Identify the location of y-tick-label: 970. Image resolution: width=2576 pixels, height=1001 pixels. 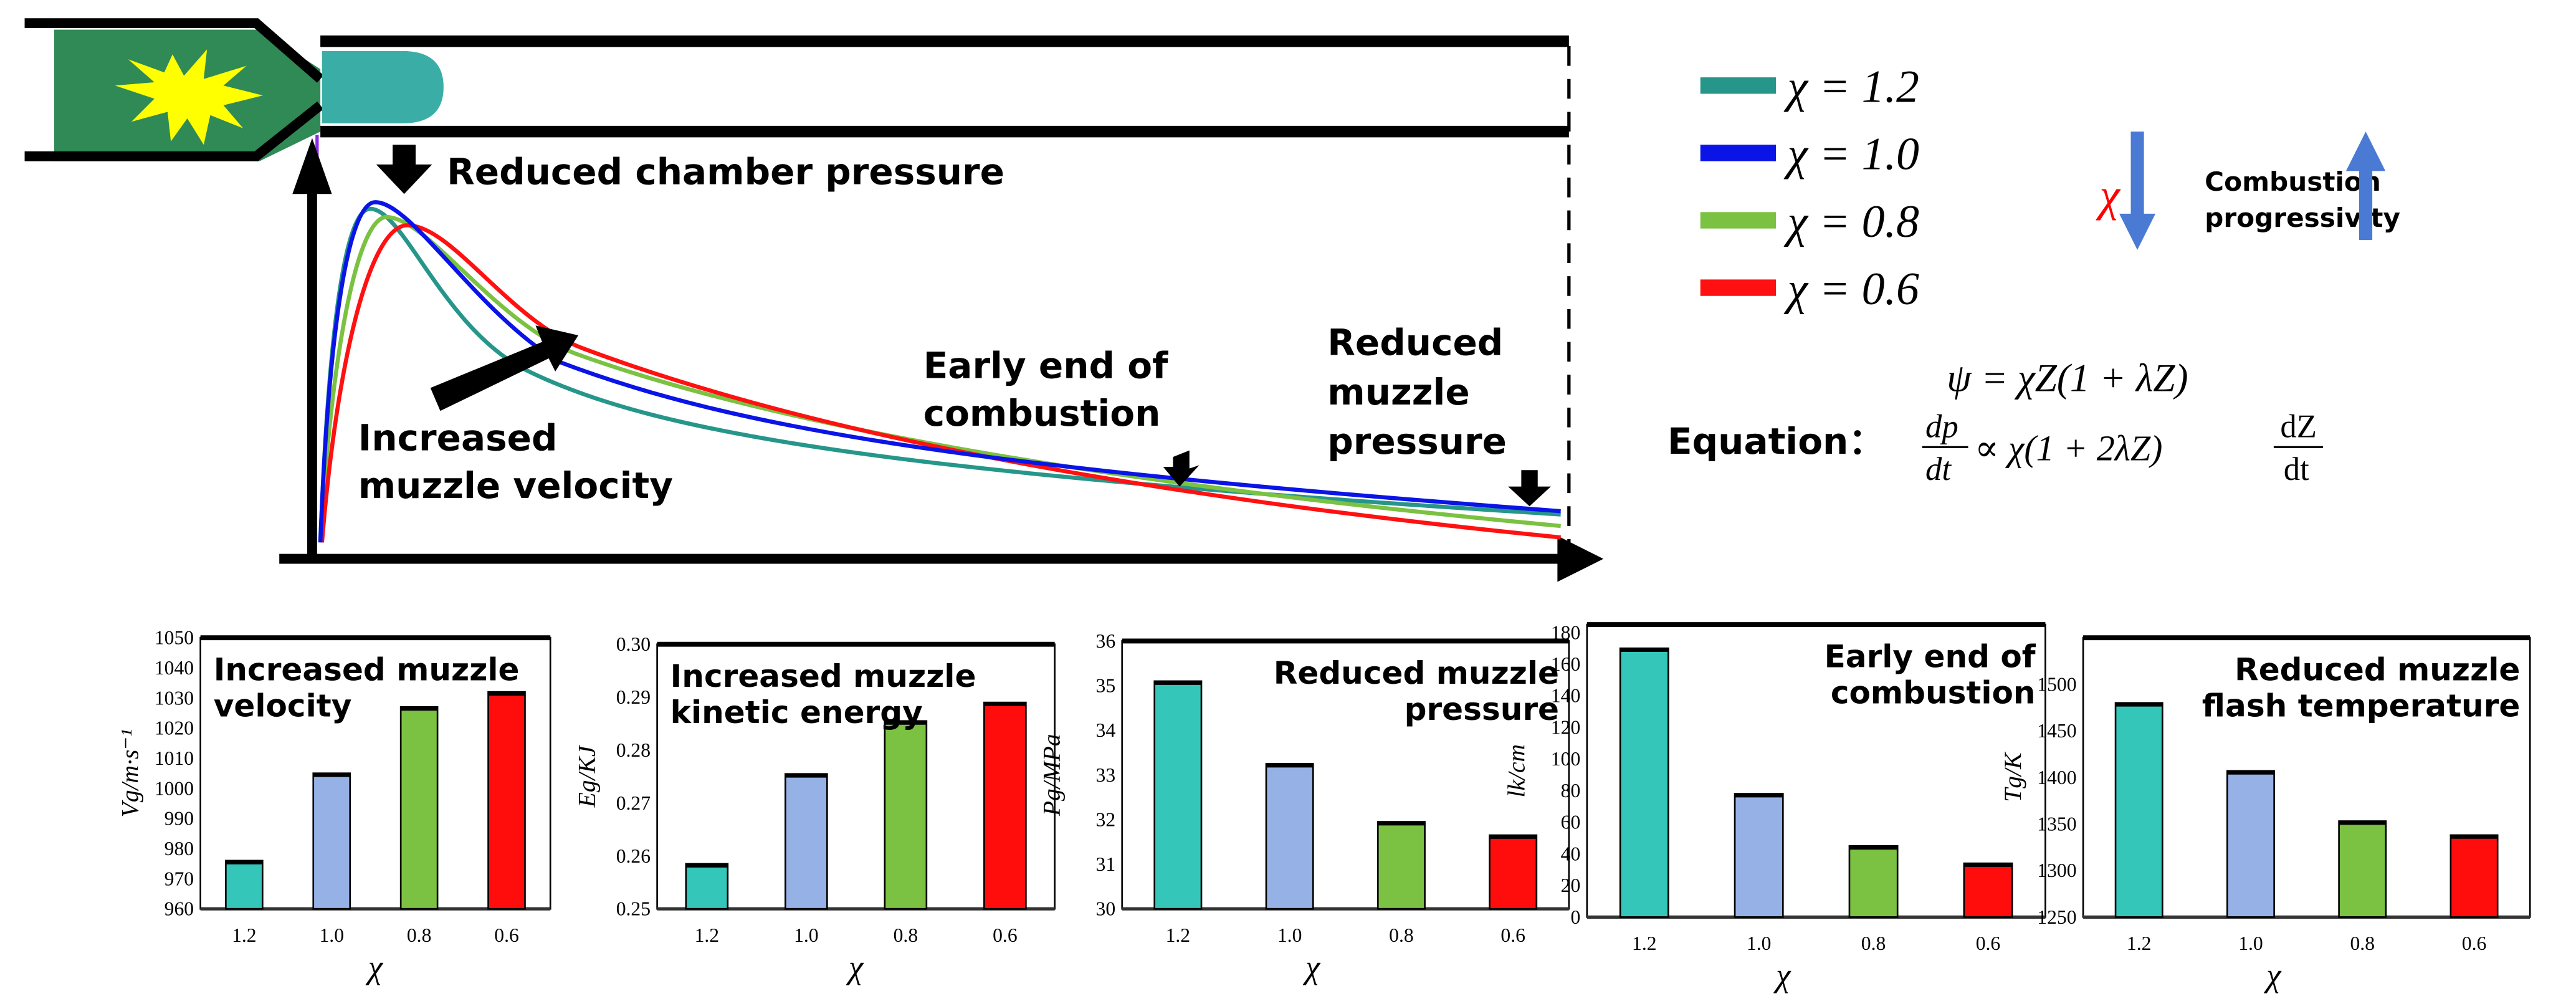
(179, 879).